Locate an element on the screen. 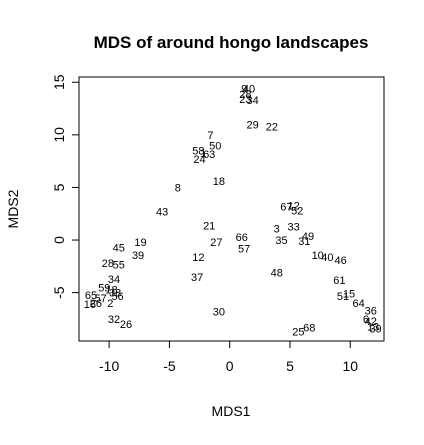 This screenshot has height=445, width=424. point-label: 15 is located at coordinates (349, 295).